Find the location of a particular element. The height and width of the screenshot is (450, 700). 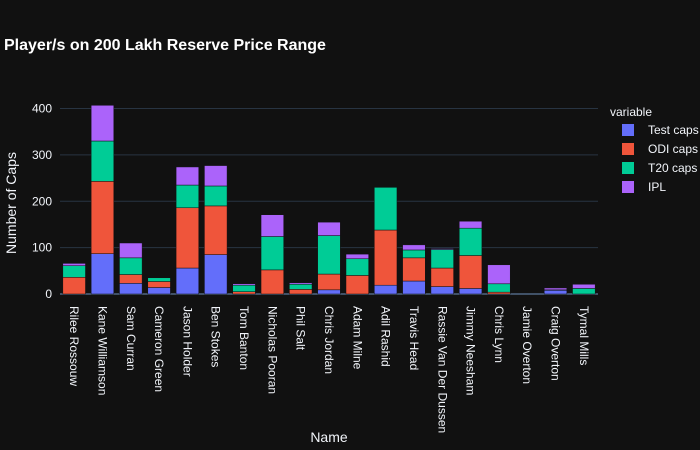

y-tick-label: 0 is located at coordinates (48, 294).